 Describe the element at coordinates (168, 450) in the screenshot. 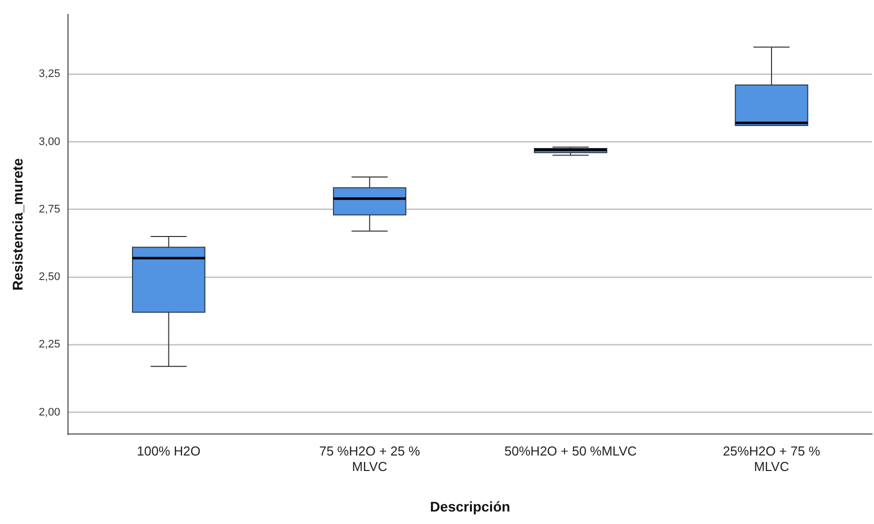

I see `x-tick-label: 100% H2O` at that location.